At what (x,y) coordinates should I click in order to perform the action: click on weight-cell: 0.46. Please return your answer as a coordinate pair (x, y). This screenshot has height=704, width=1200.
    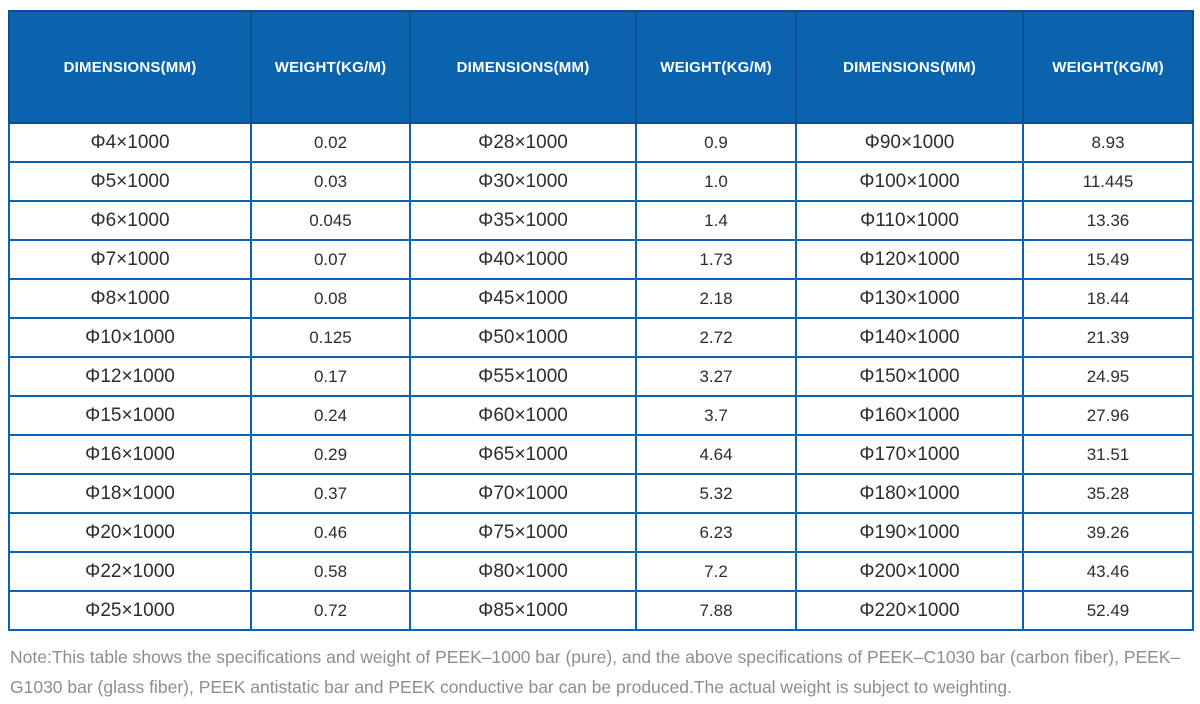
    Looking at the image, I should click on (330, 532).